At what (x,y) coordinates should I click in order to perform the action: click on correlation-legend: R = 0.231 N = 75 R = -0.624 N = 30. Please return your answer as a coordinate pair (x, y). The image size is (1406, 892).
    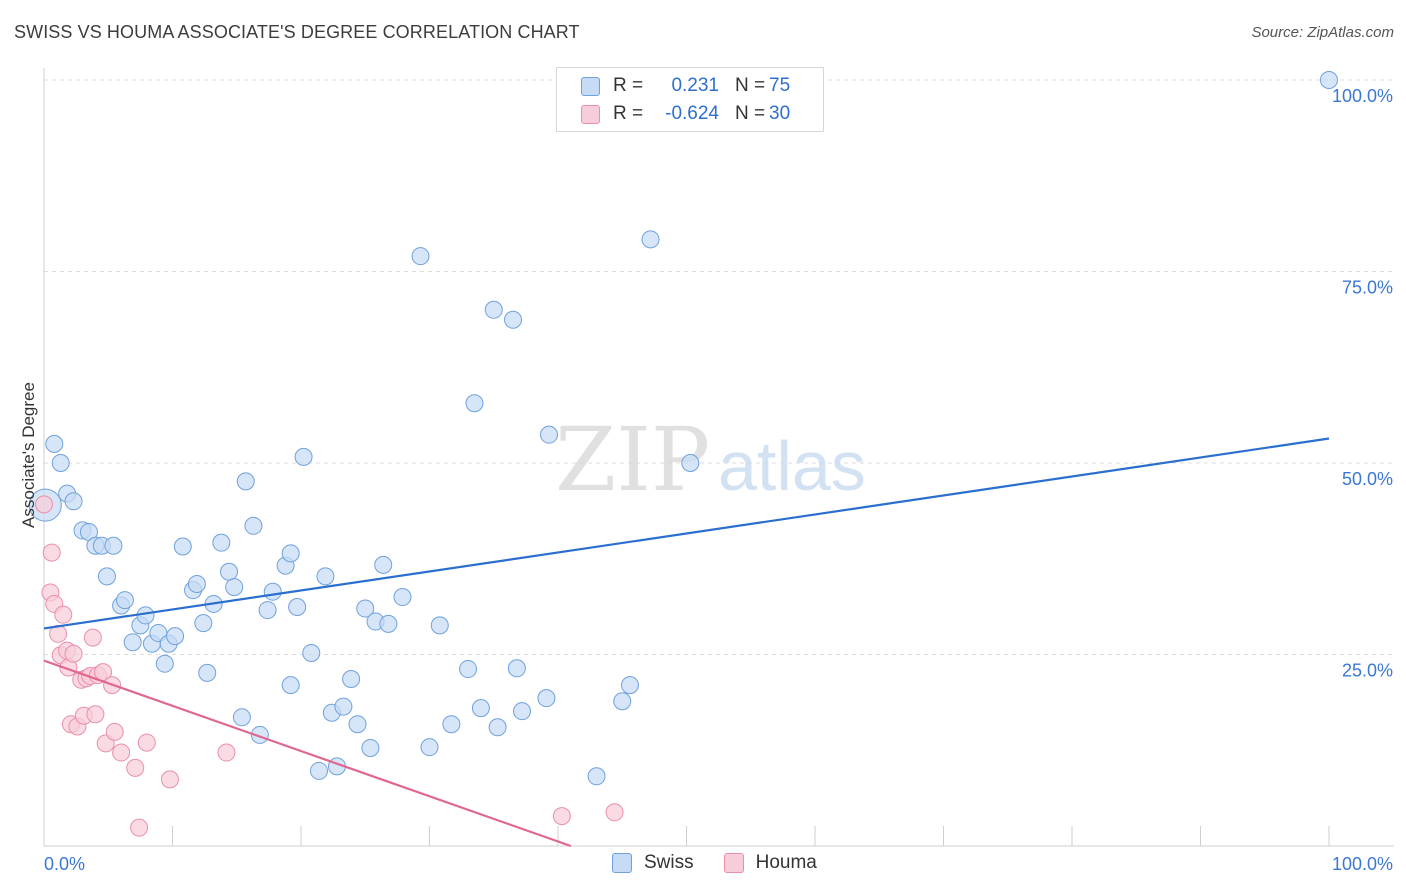
    Looking at the image, I should click on (690, 99).